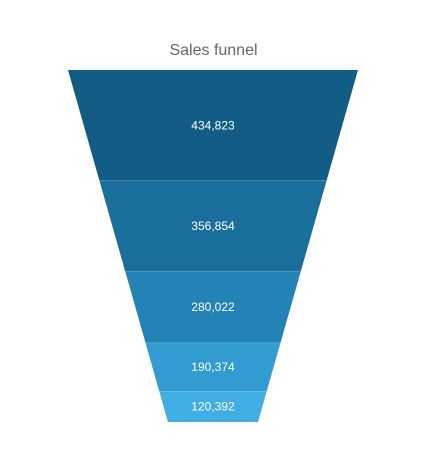 This screenshot has height=463, width=427. I want to click on funnel-segment-label-2: 356,854, so click(213, 226).